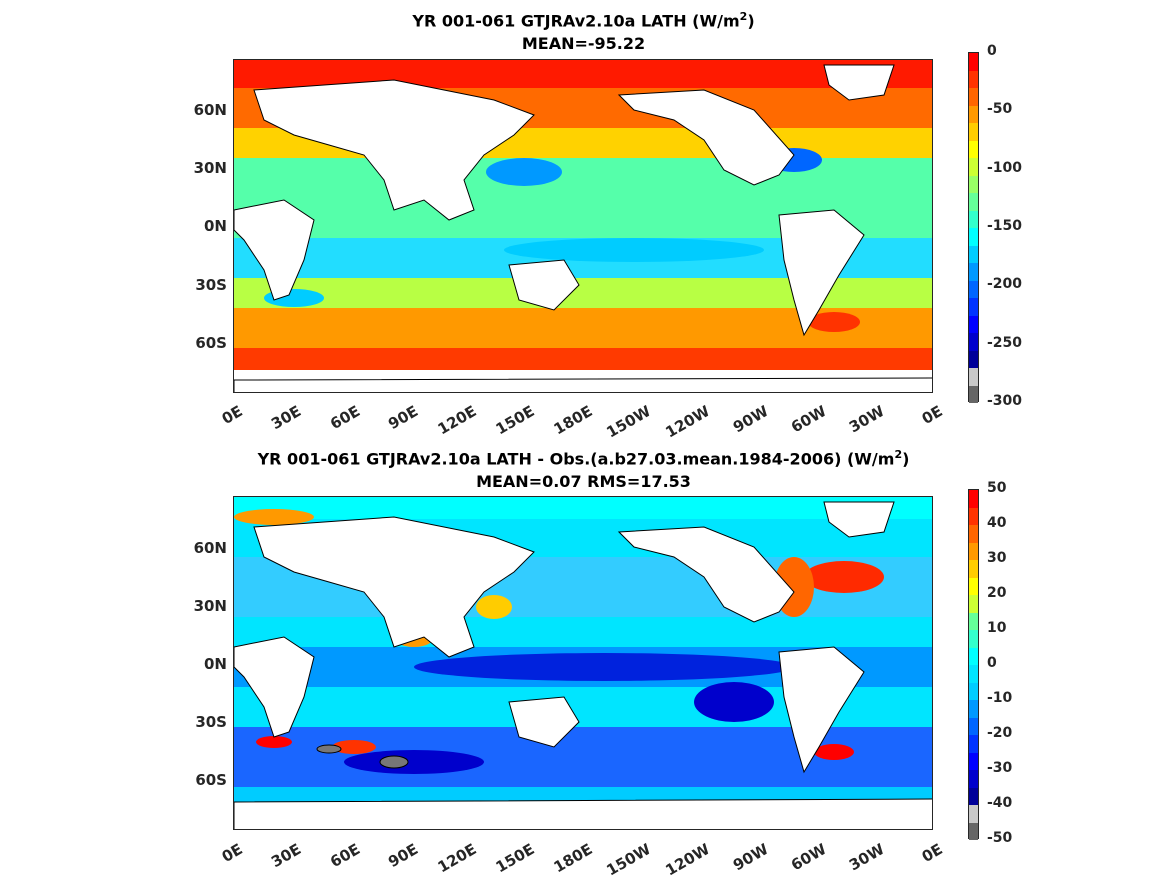 The height and width of the screenshot is (880, 1167). Describe the element at coordinates (211, 285) in the screenshot. I see `map1-lat-label: 30S` at that location.